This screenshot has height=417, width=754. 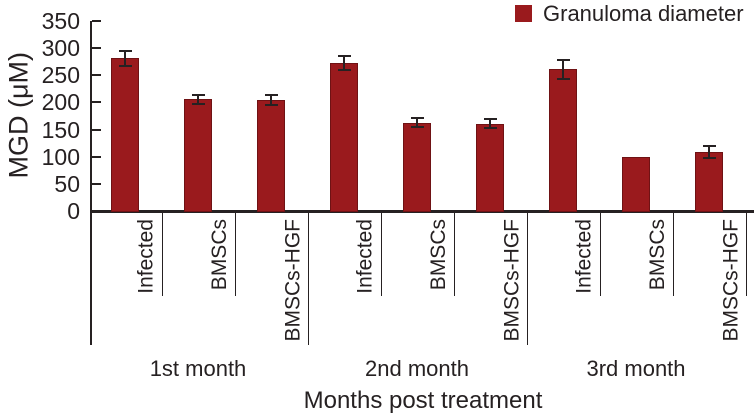 I want to click on bar-3rd-month-Infected, so click(x=563, y=140).